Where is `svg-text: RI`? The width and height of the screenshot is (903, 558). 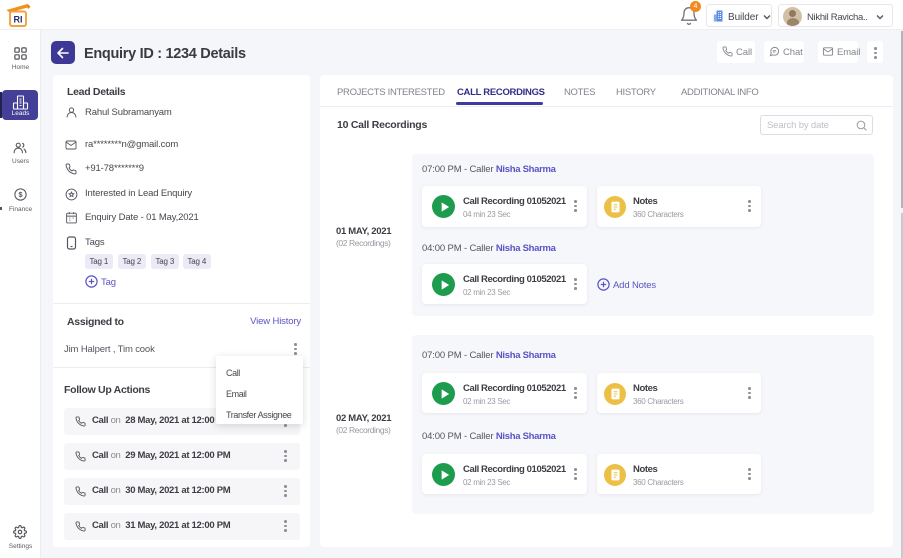 svg-text: RI is located at coordinates (18, 20).